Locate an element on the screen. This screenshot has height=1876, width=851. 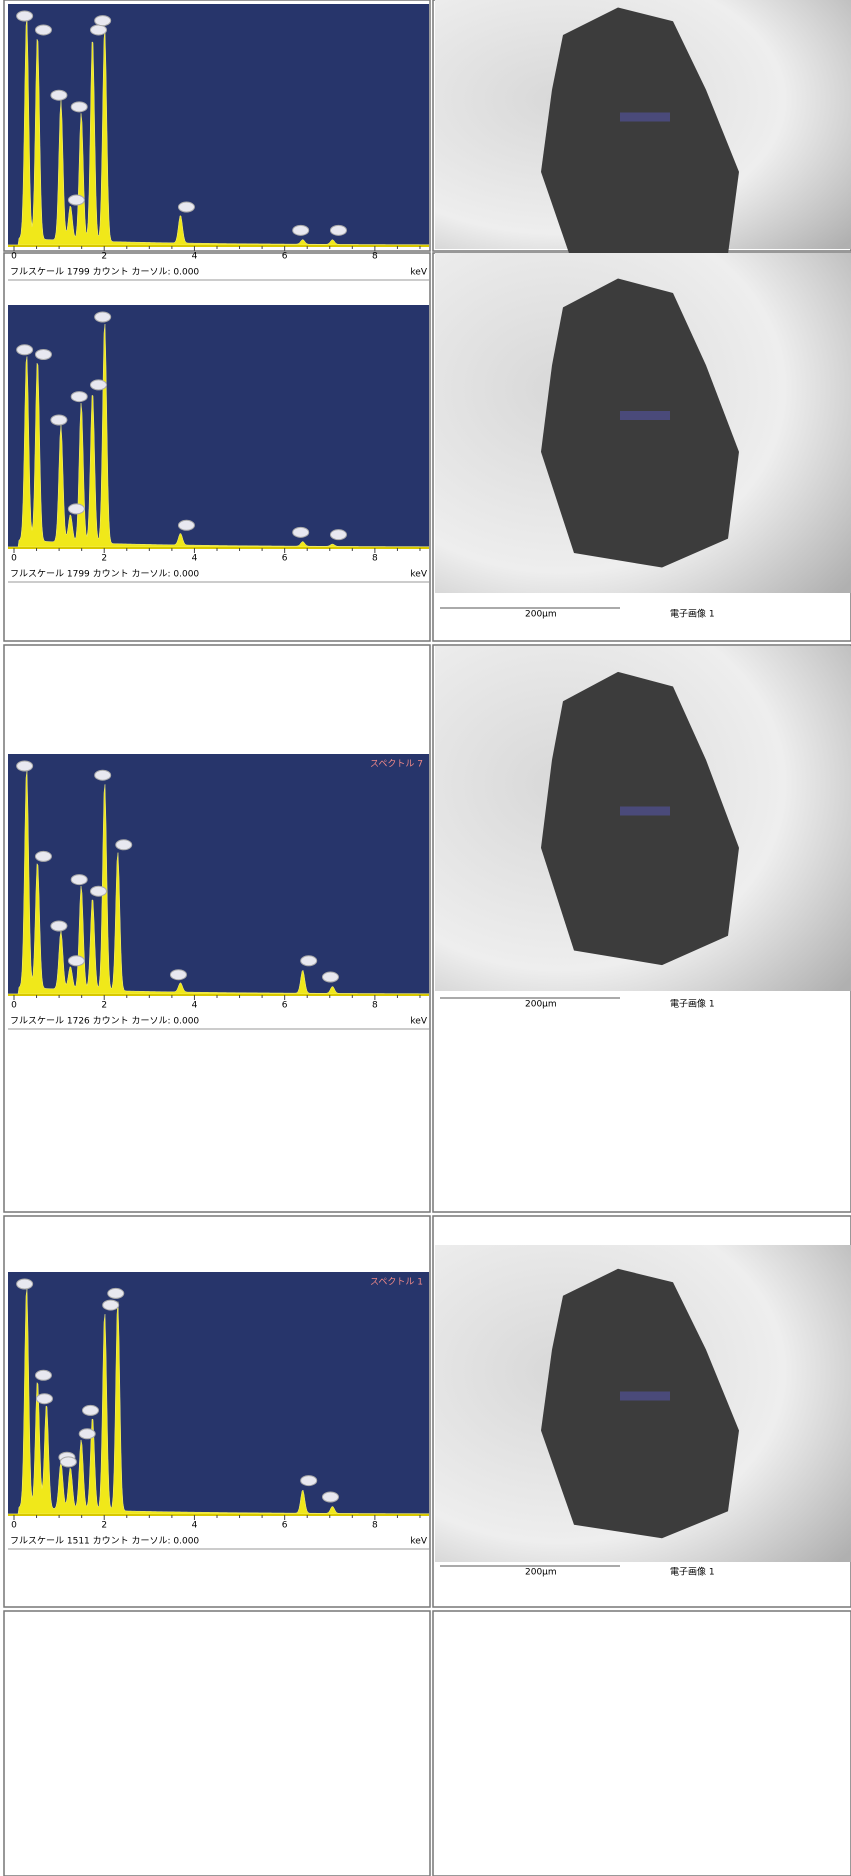
fullscale-text: フルスケール 1726 カウント カーソル: 0.000 is located at coordinates (104, 1021).